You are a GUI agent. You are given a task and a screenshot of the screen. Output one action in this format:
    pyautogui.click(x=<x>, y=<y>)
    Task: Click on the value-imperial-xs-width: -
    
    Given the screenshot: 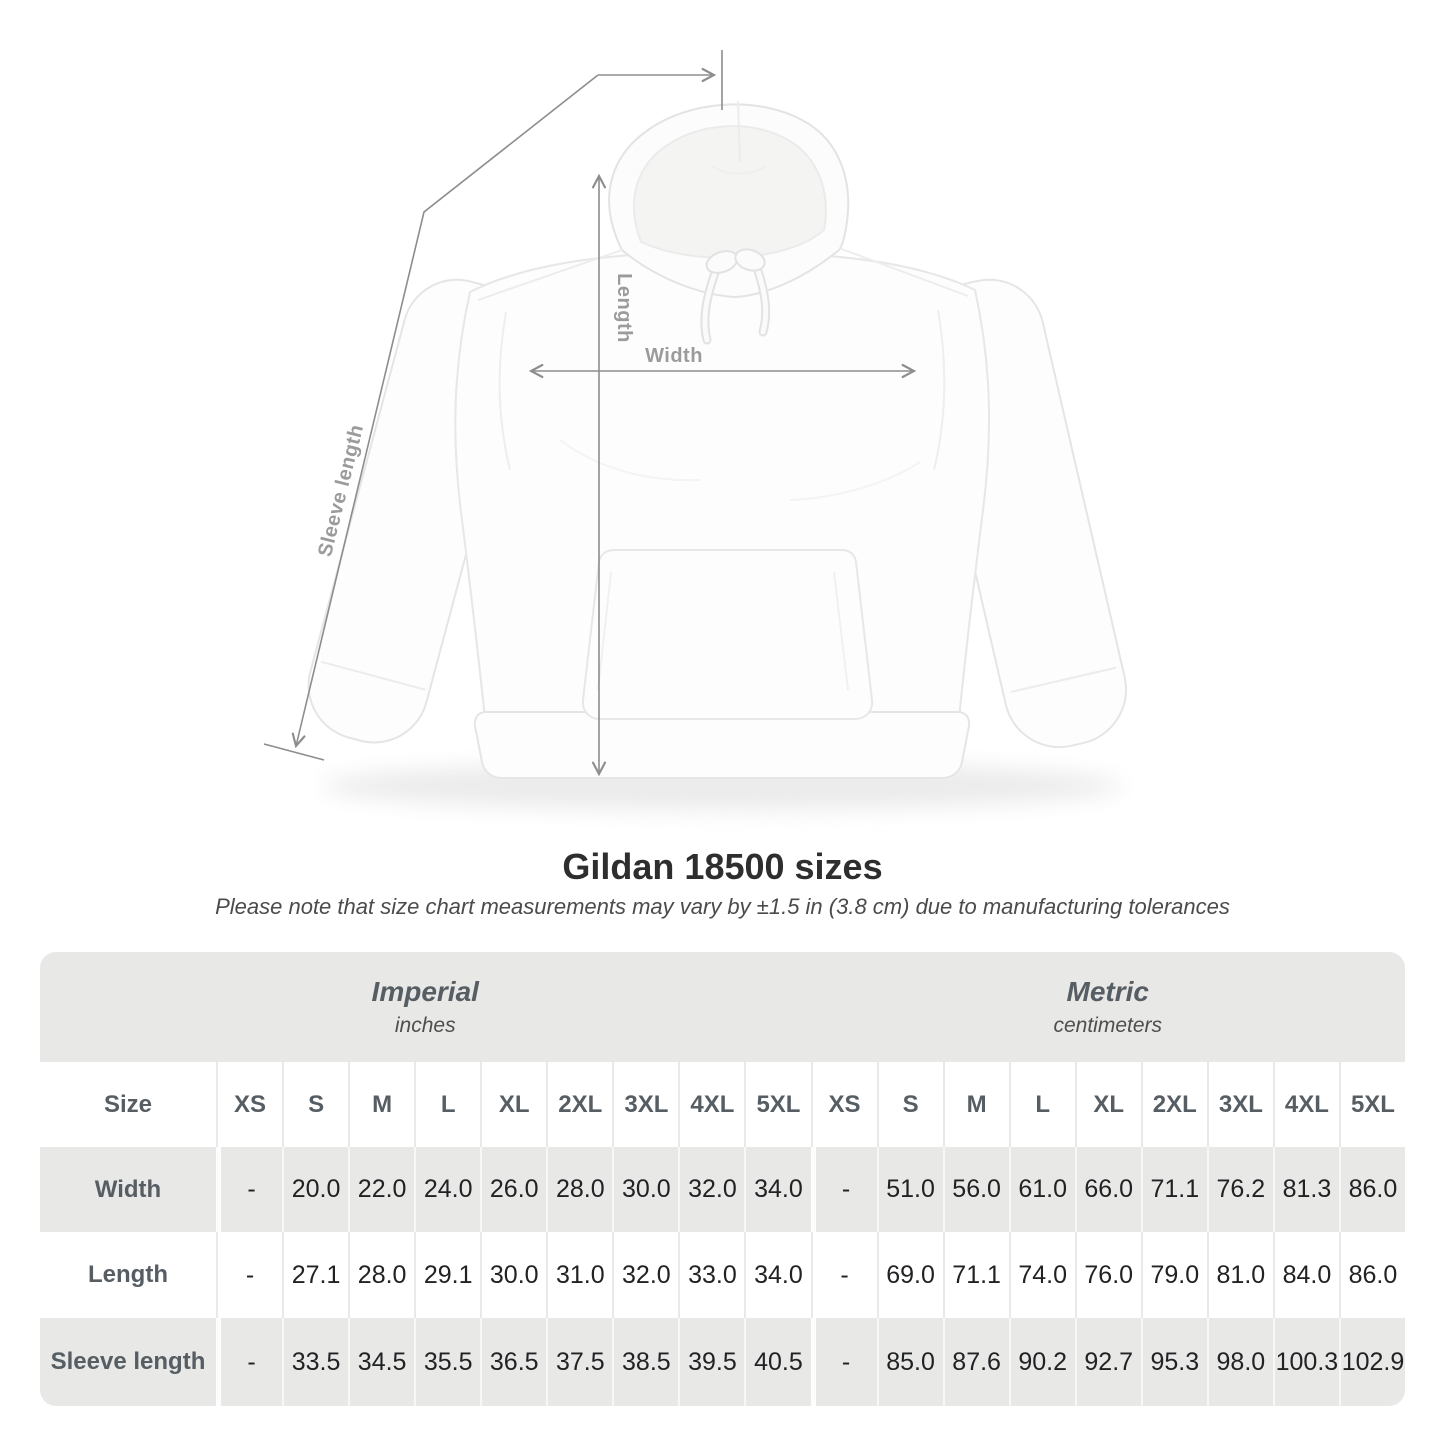 What is the action you would take?
    pyautogui.click(x=249, y=1189)
    